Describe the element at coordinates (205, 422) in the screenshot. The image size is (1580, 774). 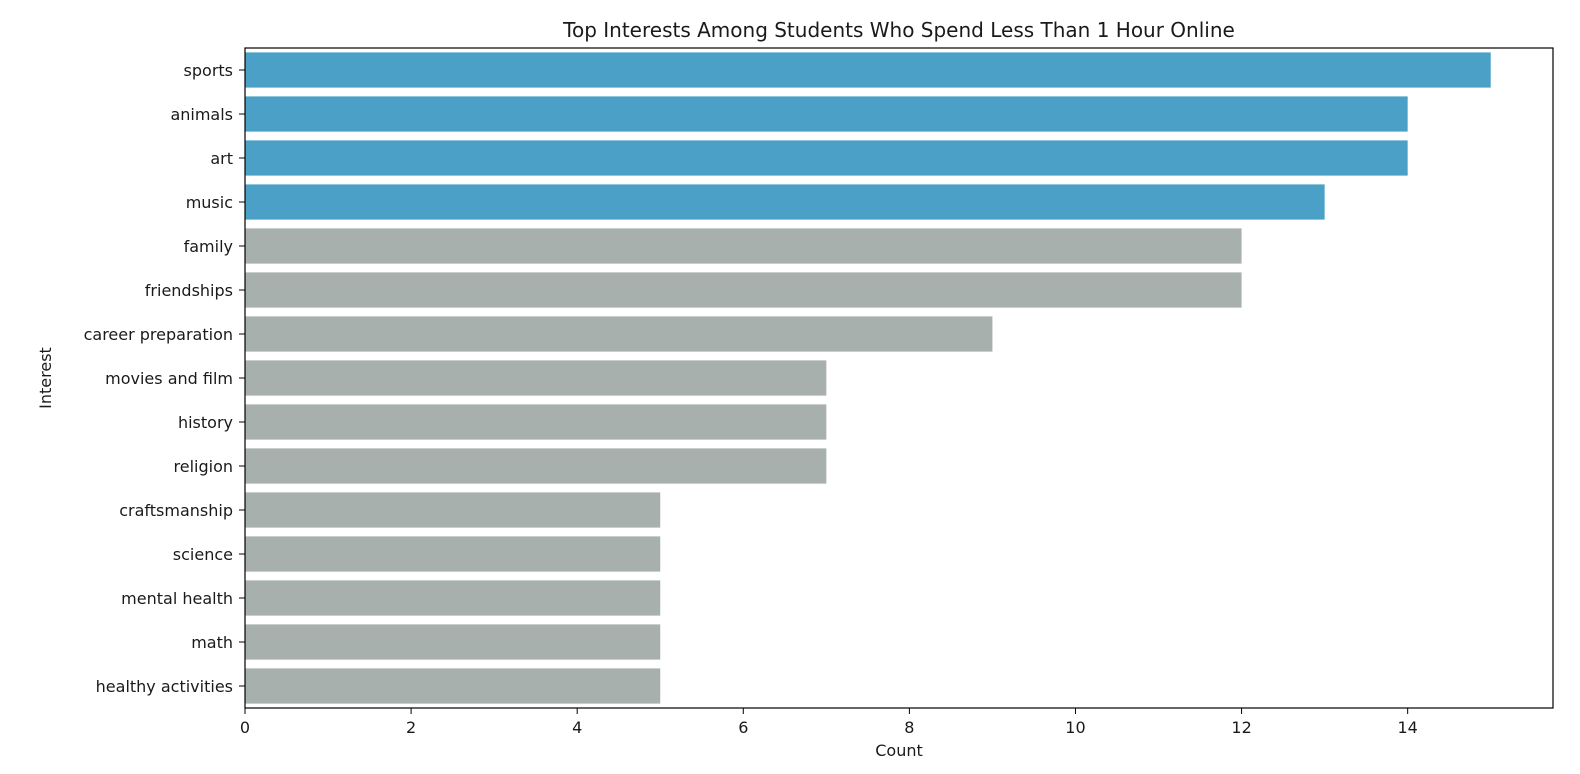
I see `y-tick-label: history` at that location.